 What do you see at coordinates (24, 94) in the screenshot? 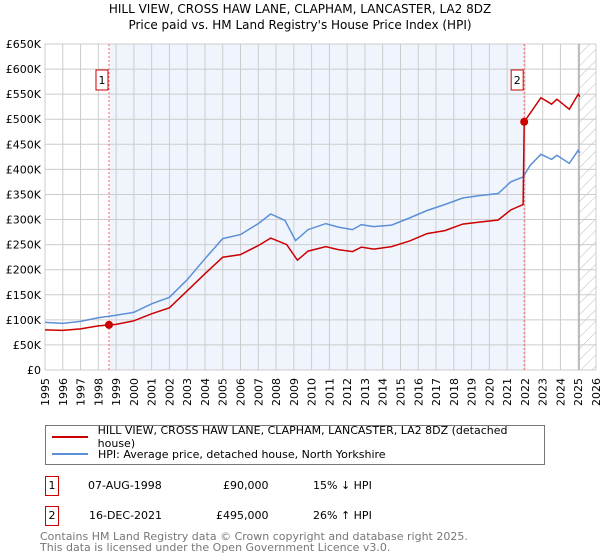
I see `y-tick-label: £550K` at bounding box center [24, 94].